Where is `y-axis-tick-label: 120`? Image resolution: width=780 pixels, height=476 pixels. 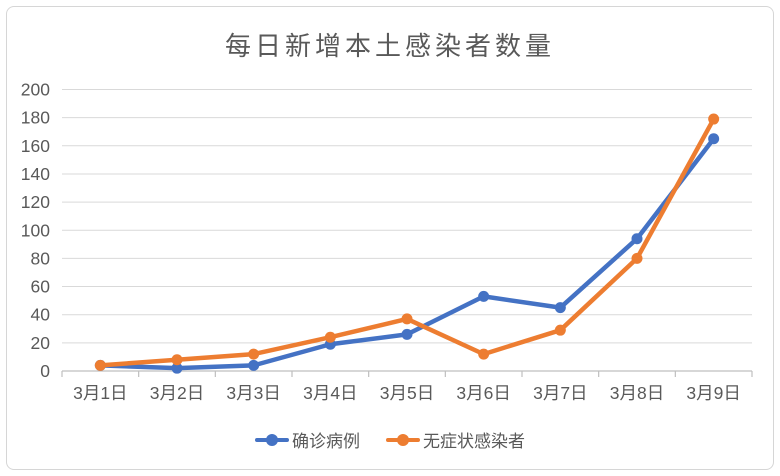
y-axis-tick-label: 120 is located at coordinates (35, 202).